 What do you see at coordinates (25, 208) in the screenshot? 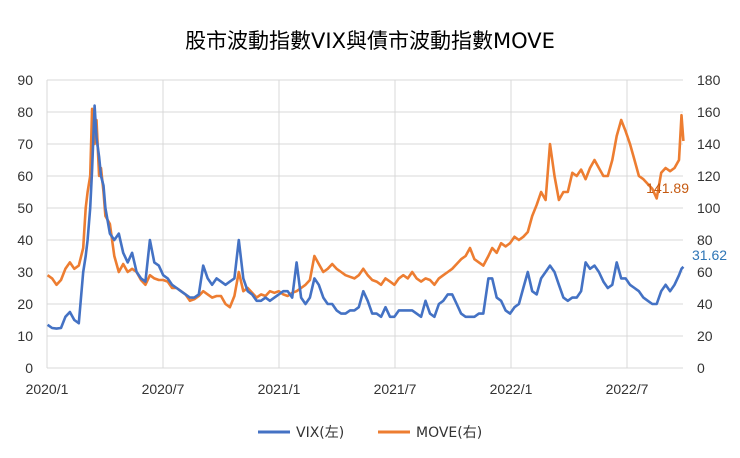
I see `left-tick-label: 50` at bounding box center [25, 208].